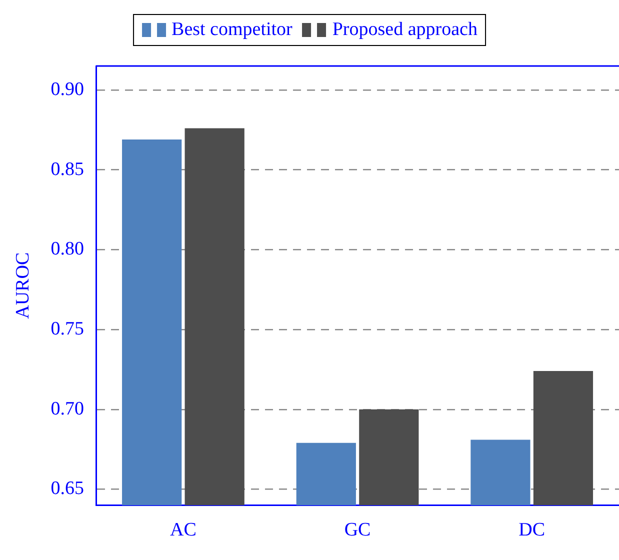 The width and height of the screenshot is (619, 560). What do you see at coordinates (67, 329) in the screenshot?
I see `y-tick-label: 0.75` at bounding box center [67, 329].